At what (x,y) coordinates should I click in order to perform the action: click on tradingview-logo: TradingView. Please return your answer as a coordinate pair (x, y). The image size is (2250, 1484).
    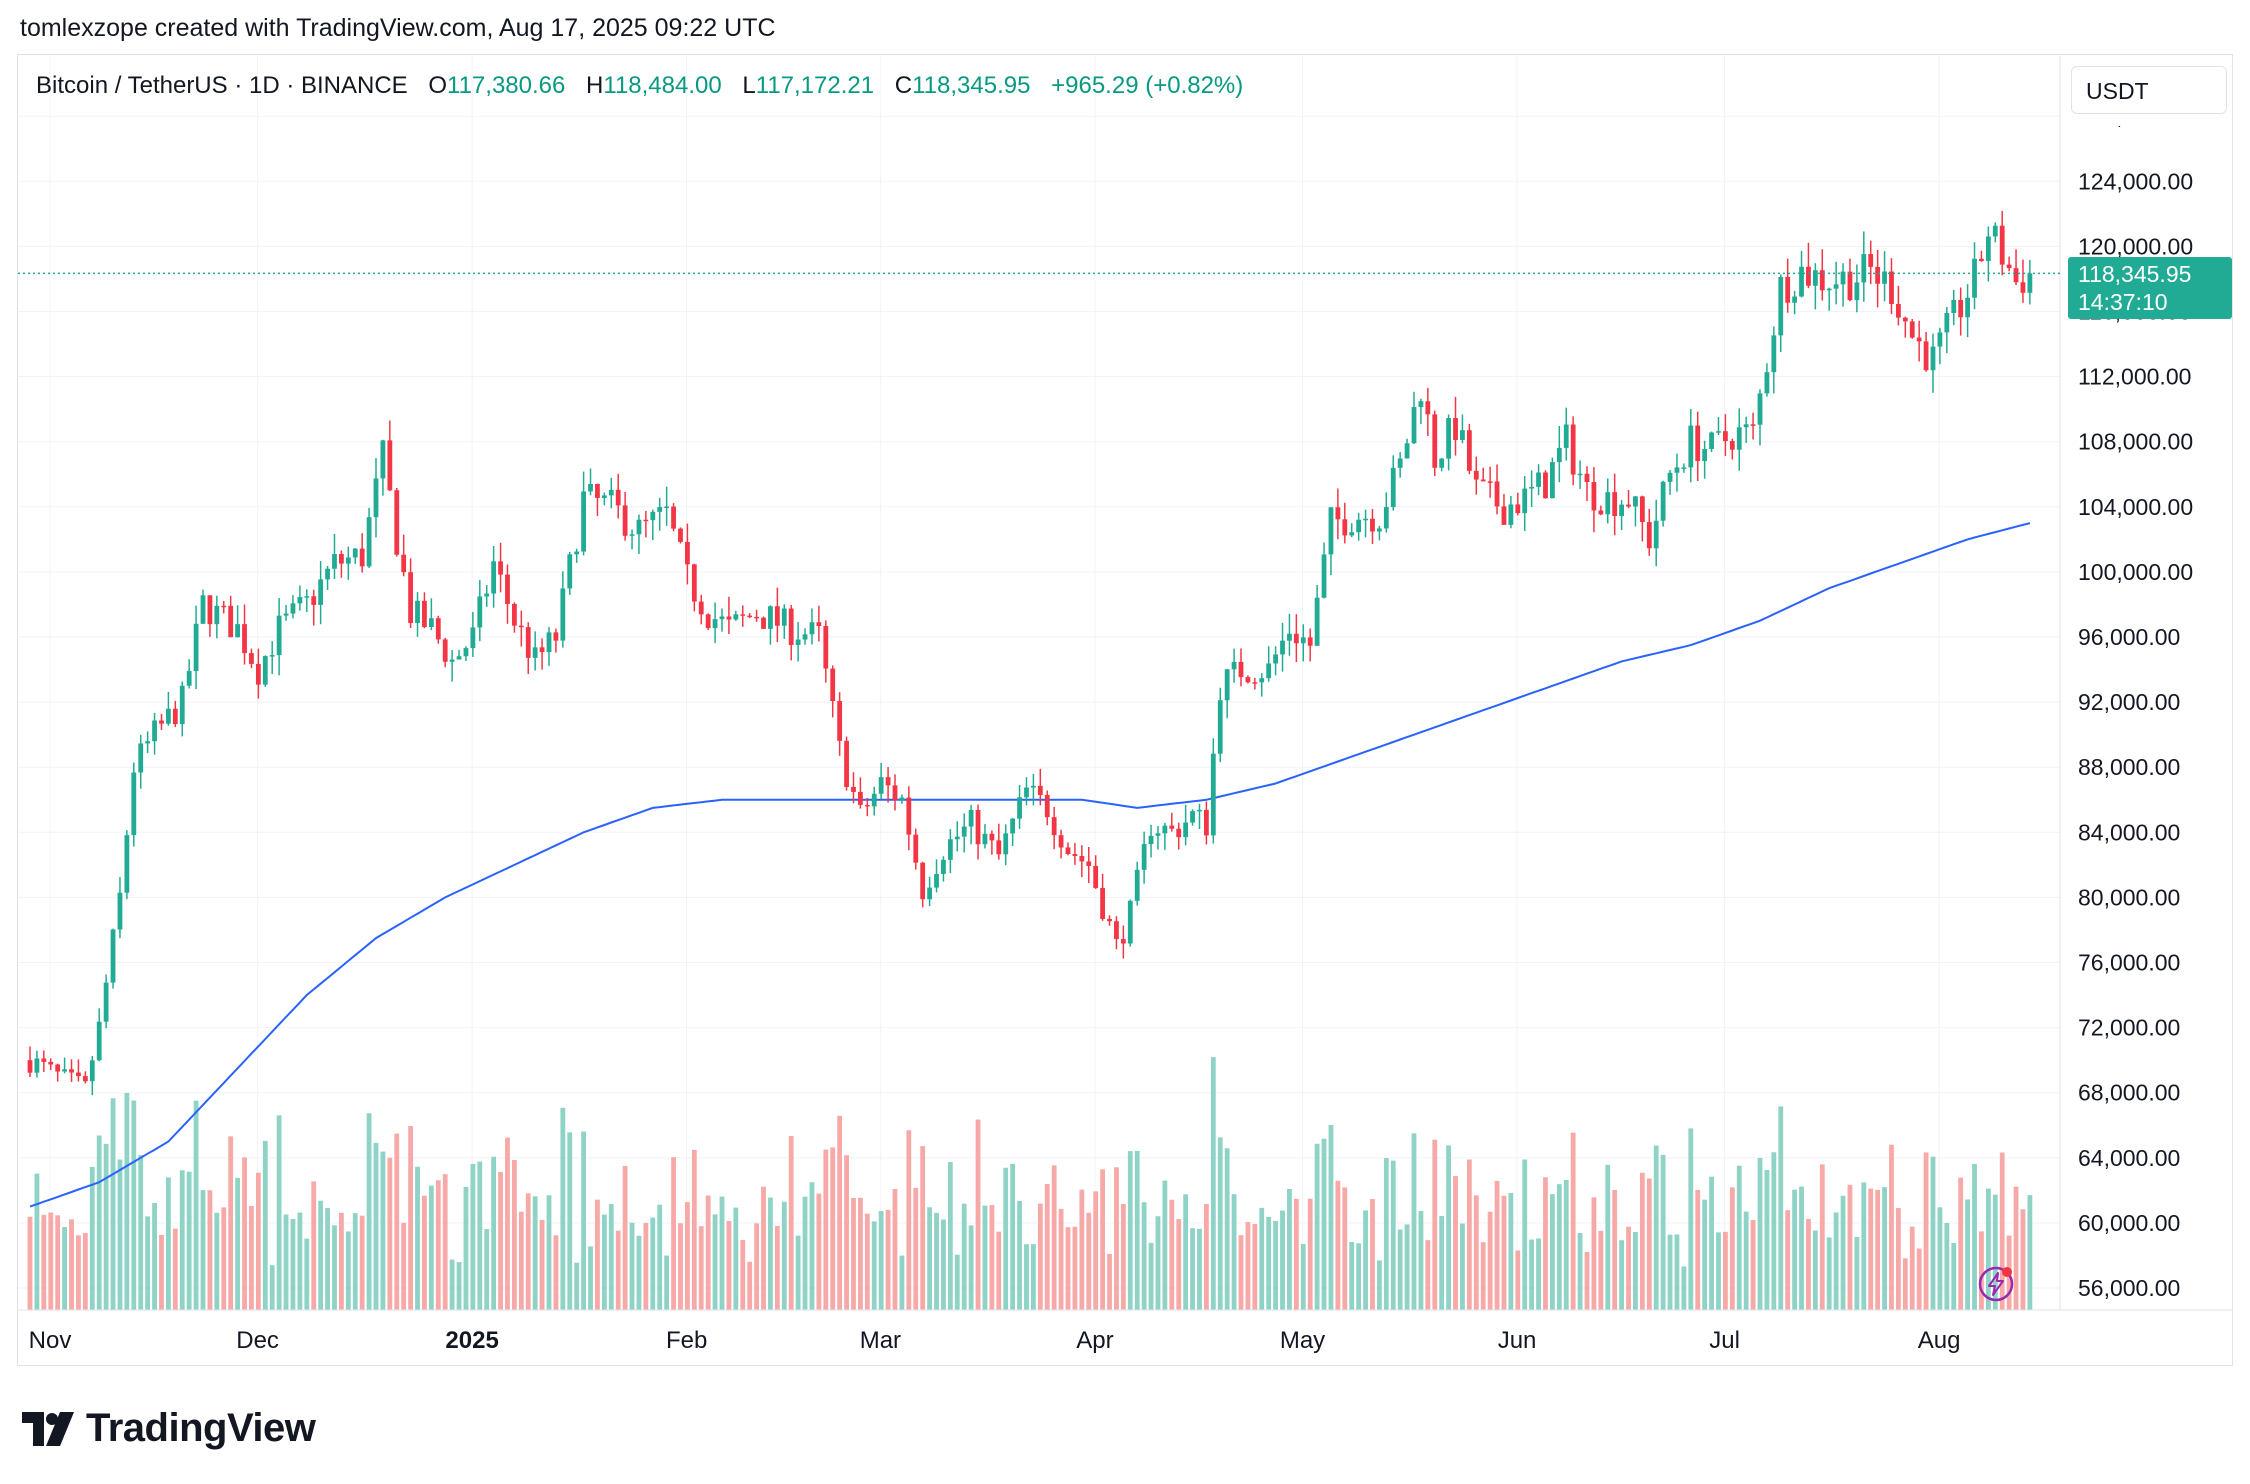
    Looking at the image, I should click on (169, 1428).